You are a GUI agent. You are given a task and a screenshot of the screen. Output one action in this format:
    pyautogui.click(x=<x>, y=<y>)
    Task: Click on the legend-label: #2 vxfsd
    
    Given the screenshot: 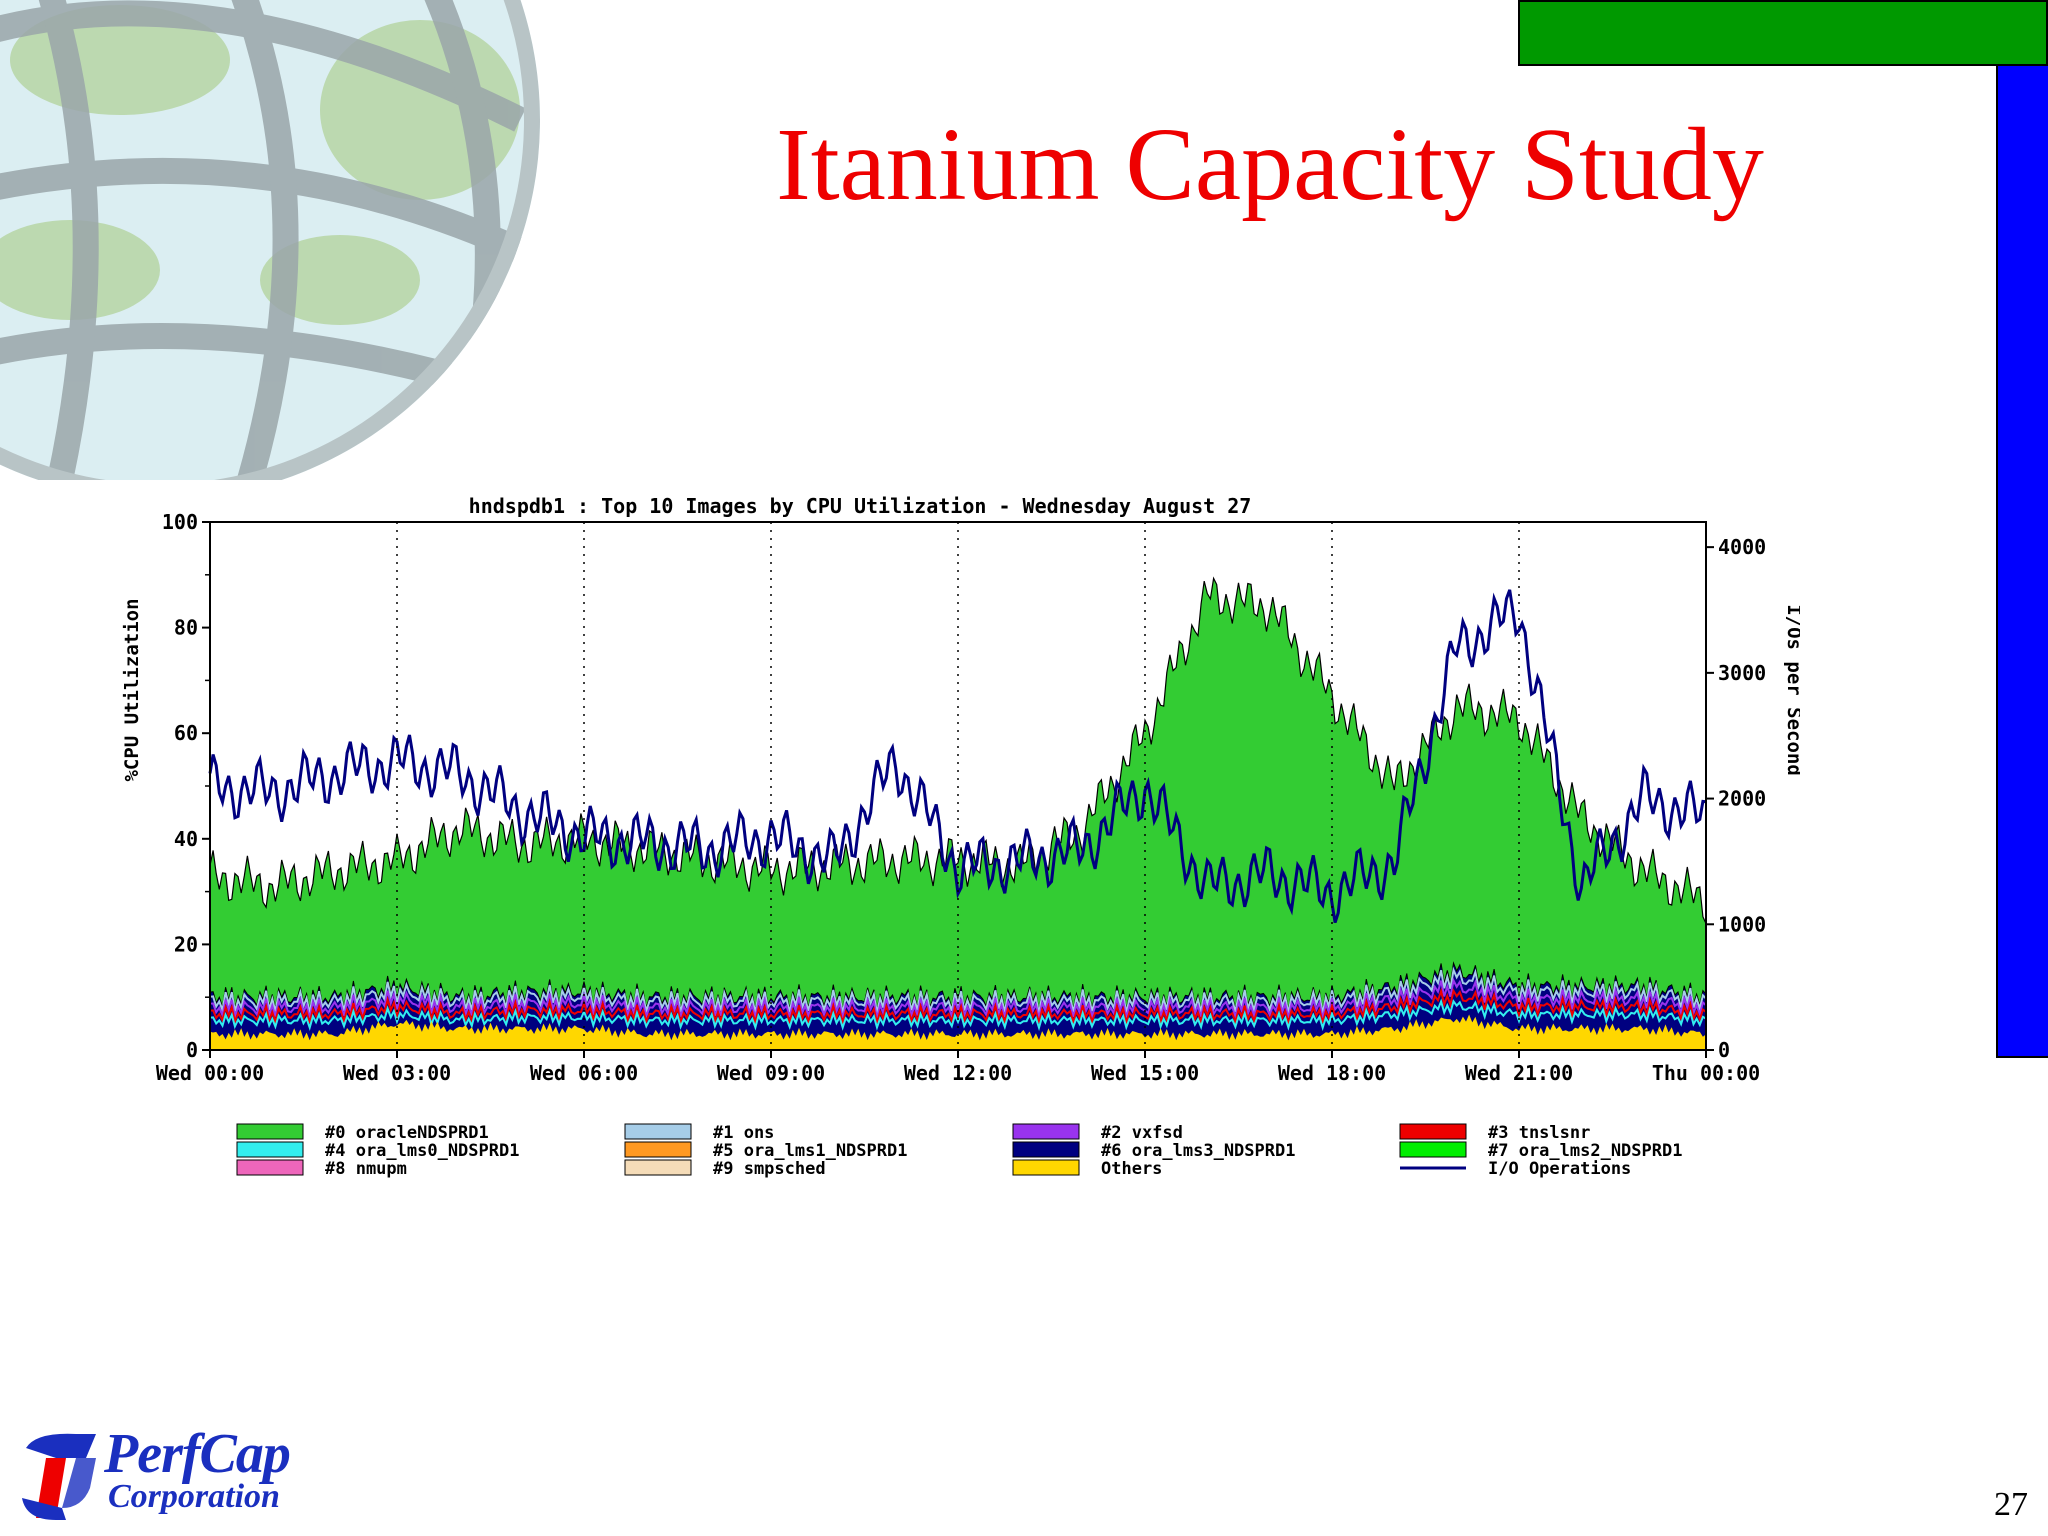 What is the action you would take?
    pyautogui.click(x=1142, y=1133)
    